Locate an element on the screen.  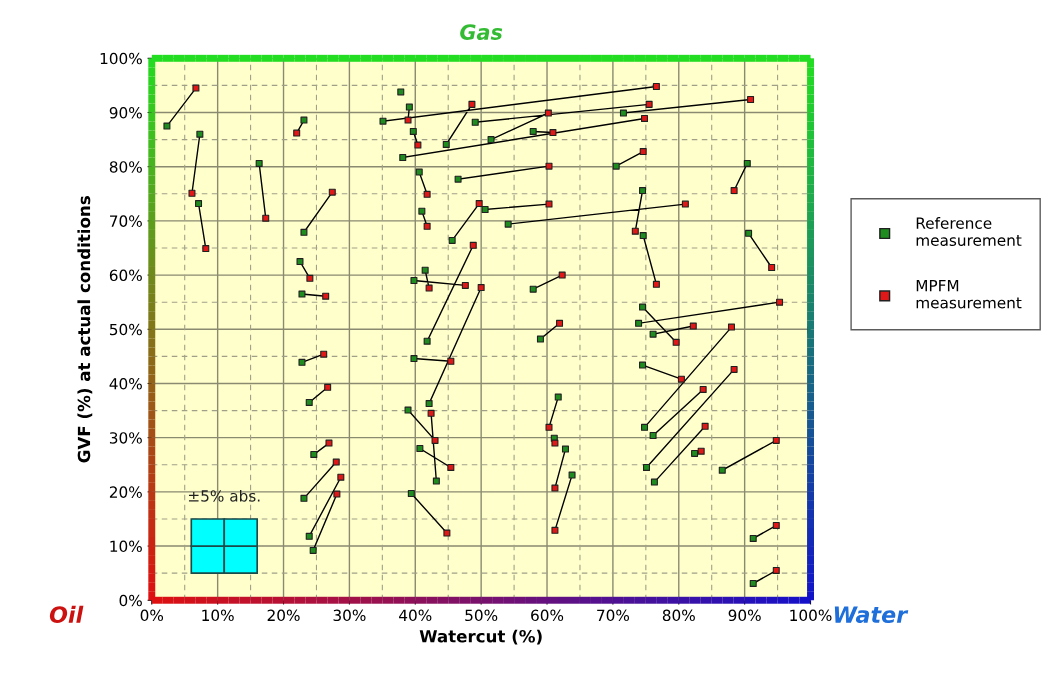
y-tick-label: 50% is located at coordinates (125, 329).